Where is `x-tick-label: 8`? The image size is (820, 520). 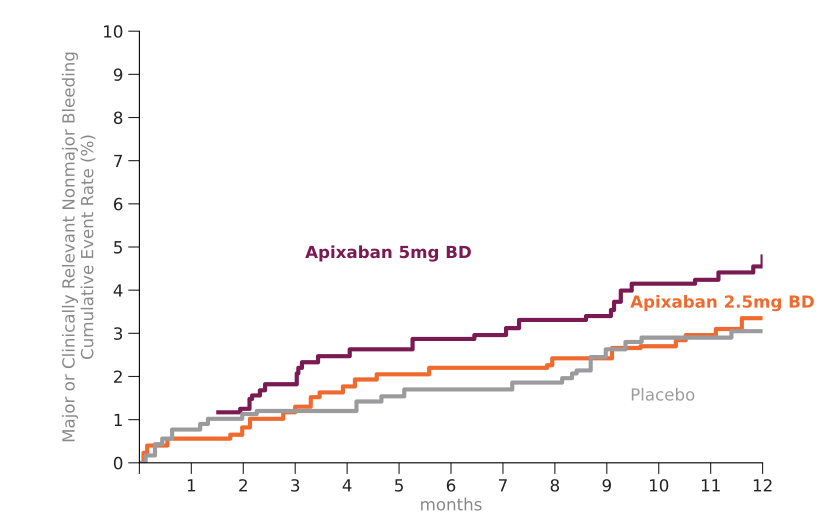
x-tick-label: 8 is located at coordinates (555, 485).